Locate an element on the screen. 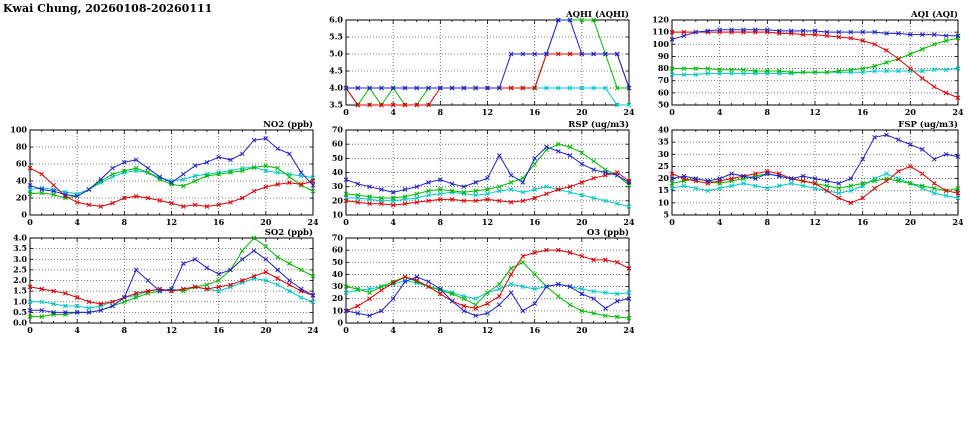 This screenshot has width=975, height=447. chart-svg-no2: 0 4 8 12 16 20 24 0 20 40 60 80 100 NO2 (ppb) is located at coordinates (164, 173).